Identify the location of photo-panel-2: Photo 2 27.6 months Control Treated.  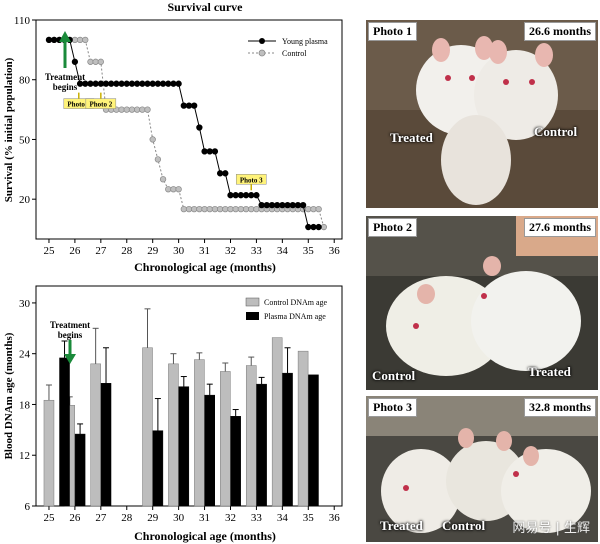
(482, 303).